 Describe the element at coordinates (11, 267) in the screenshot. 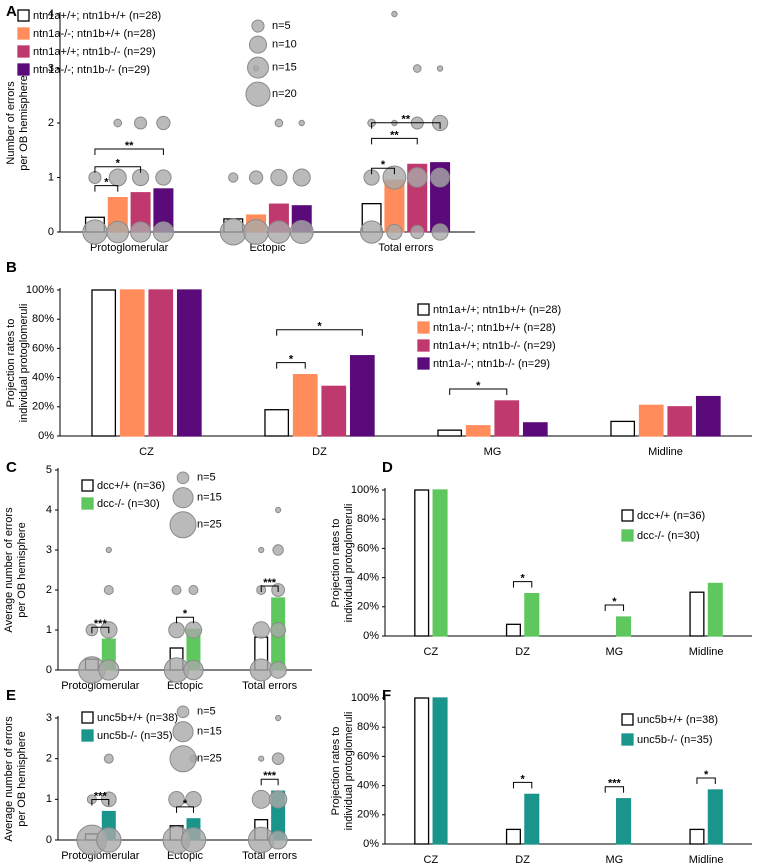

I see `panel-letter: B` at that location.